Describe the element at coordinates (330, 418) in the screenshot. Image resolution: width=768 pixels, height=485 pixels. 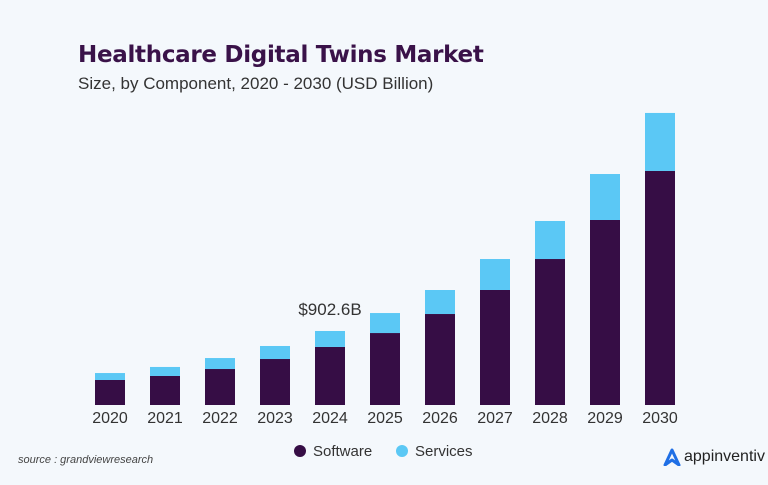
I see `x-tick-label-2024: 2024` at that location.